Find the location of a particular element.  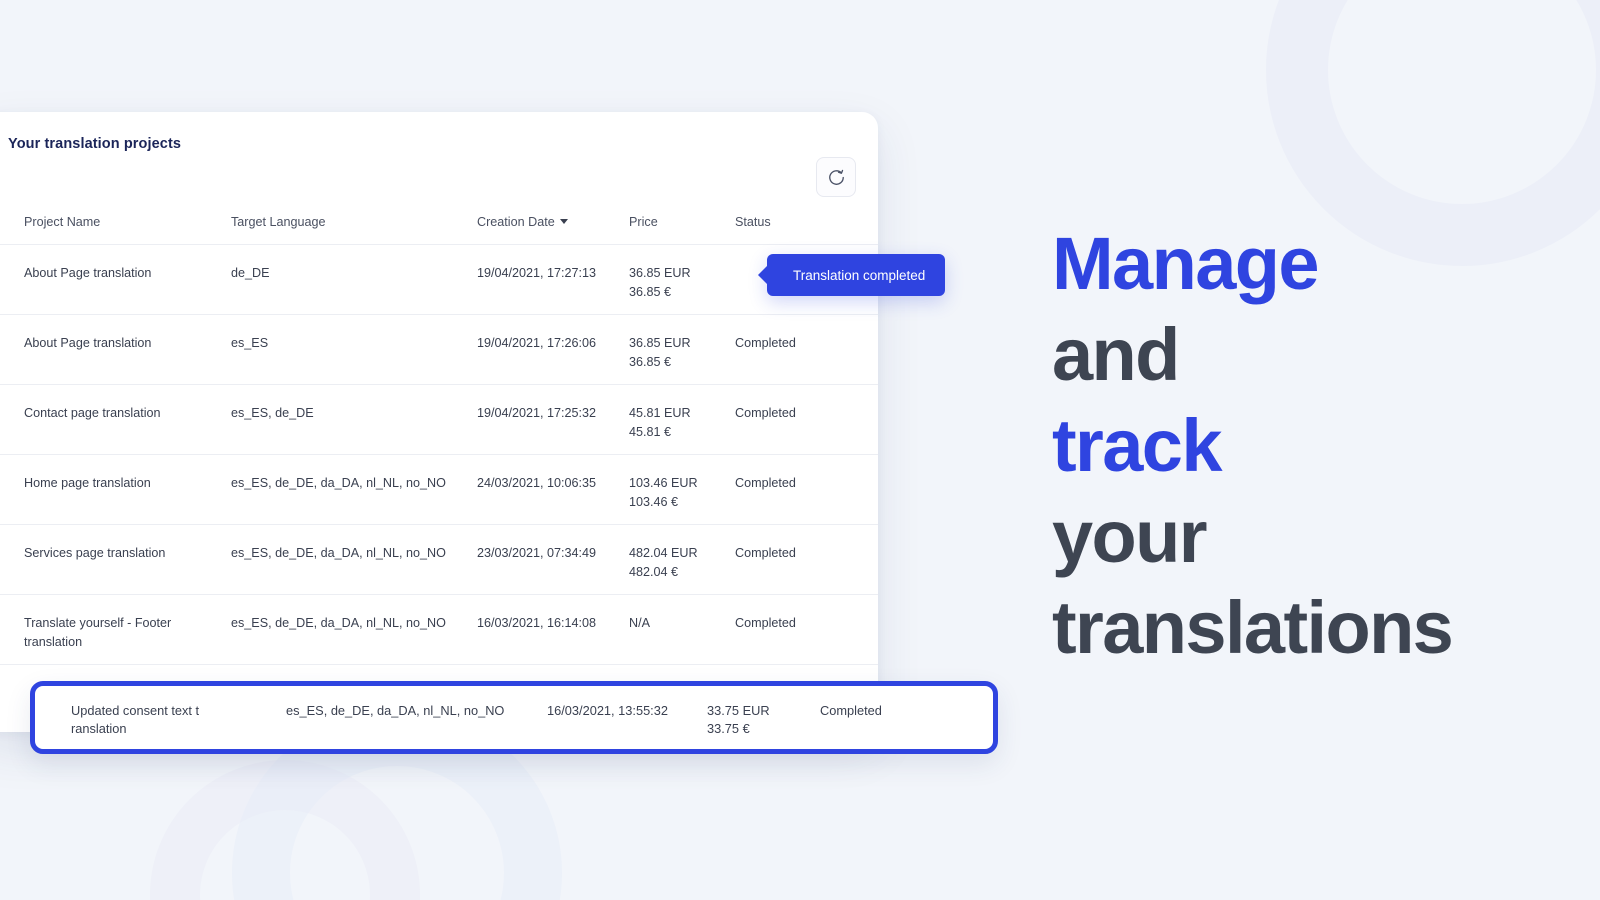

cell-price: N/A is located at coordinates (682, 623).